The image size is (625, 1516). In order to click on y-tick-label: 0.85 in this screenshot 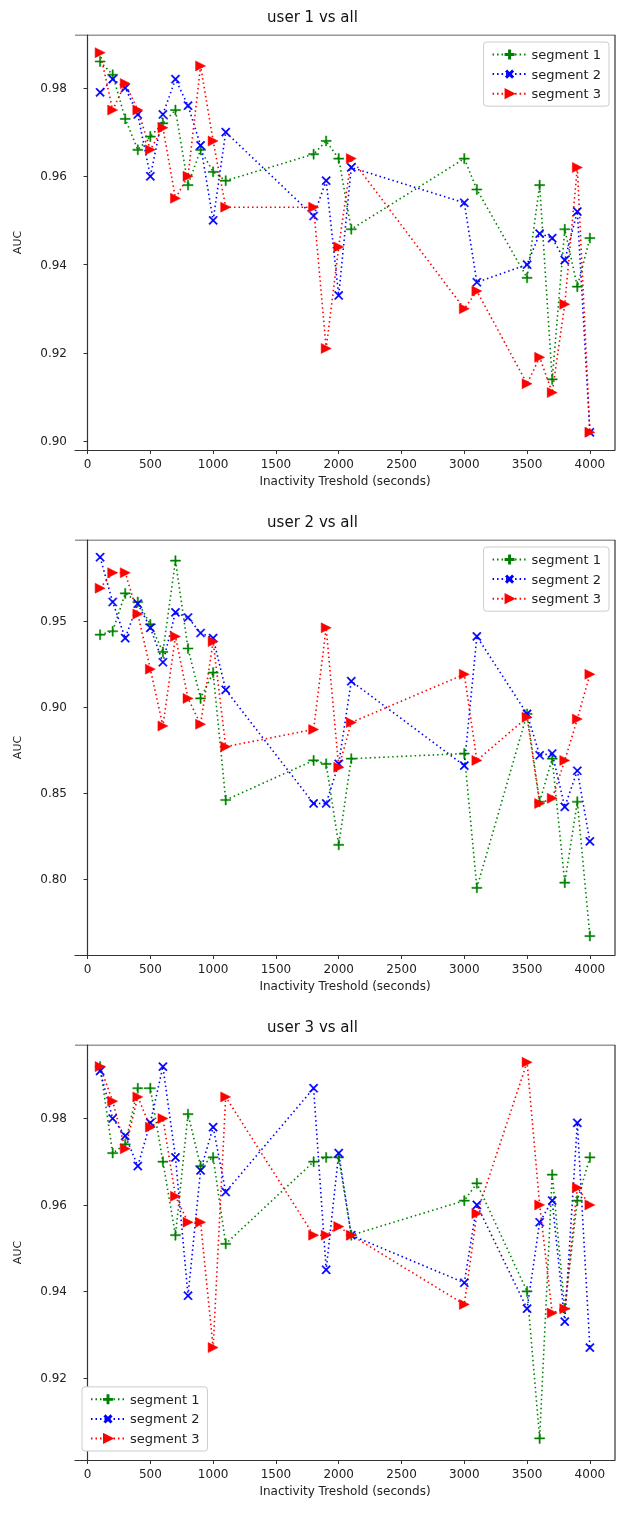, I will do `click(53, 793)`.